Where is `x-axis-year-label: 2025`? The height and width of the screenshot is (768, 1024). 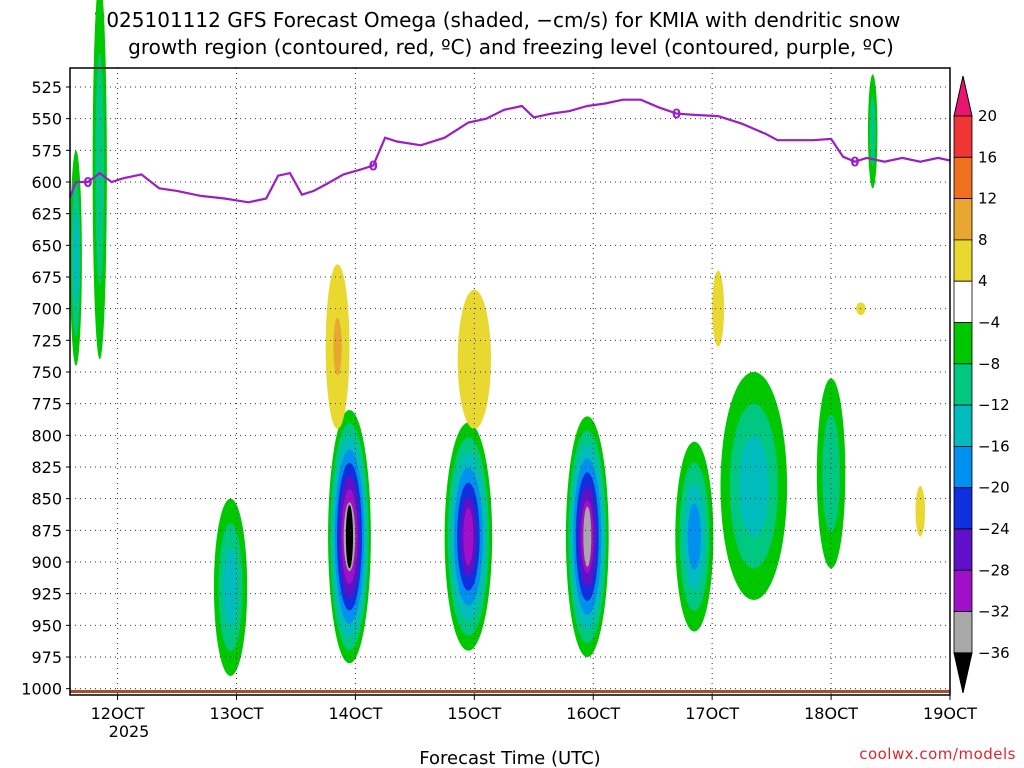
x-axis-year-label: 2025 is located at coordinates (129, 731).